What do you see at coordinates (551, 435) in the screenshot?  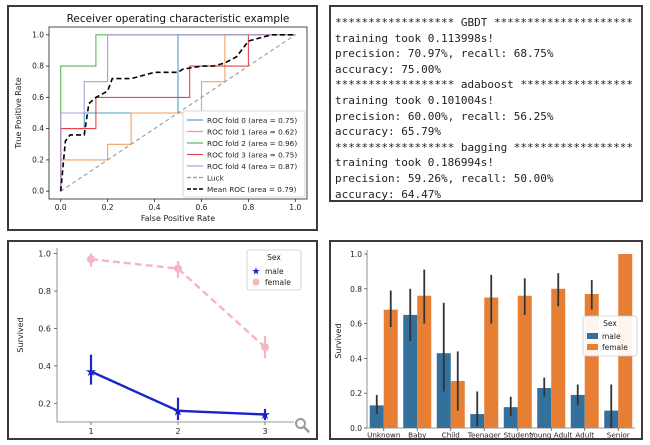 I see `x-tick-label: Young Adult` at bounding box center [551, 435].